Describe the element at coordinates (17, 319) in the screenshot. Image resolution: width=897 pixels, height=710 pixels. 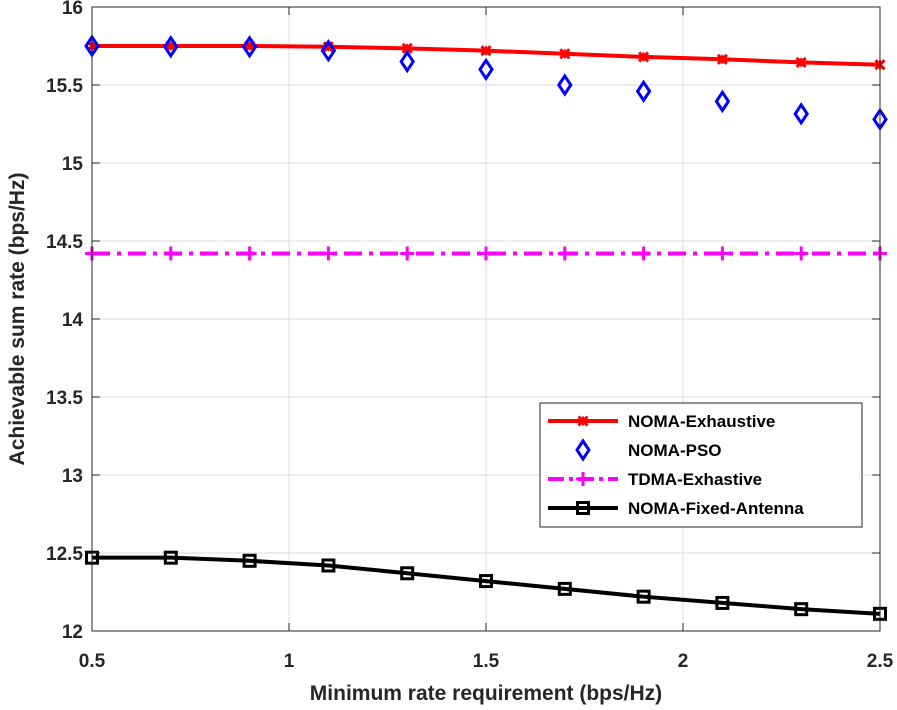
I see `y-axis-label: Achievable sum rate (bps/Hz)` at that location.